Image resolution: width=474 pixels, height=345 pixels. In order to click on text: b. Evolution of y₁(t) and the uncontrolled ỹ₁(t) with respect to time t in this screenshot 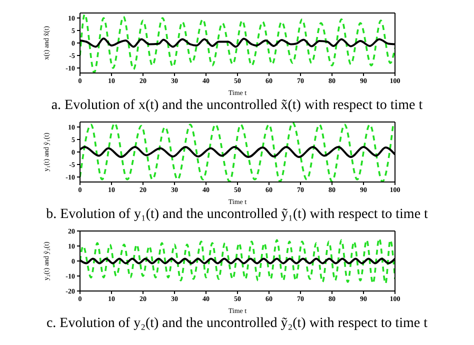, I will do `click(237, 215)`.